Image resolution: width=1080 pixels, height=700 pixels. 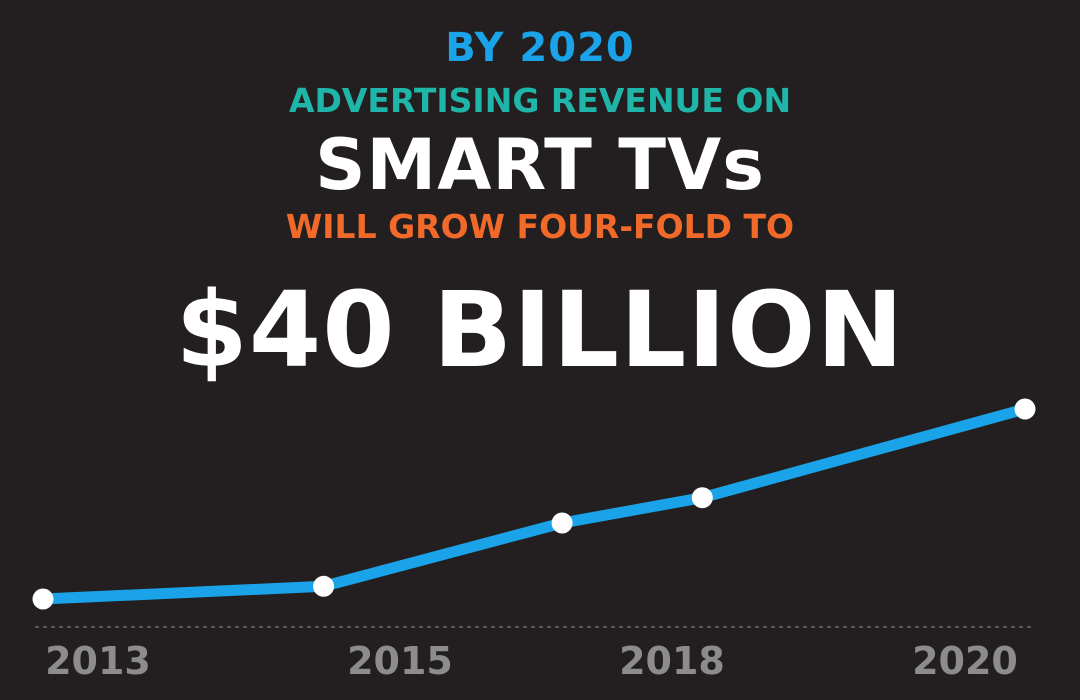 I want to click on headline-year: BY 2020, so click(x=540, y=48).